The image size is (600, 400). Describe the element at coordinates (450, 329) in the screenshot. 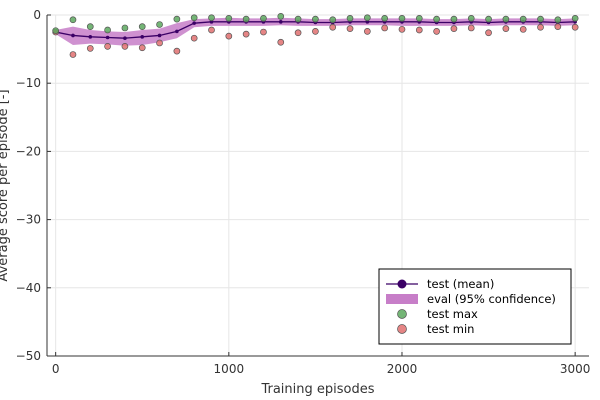

I see `legend-label: test min` at that location.